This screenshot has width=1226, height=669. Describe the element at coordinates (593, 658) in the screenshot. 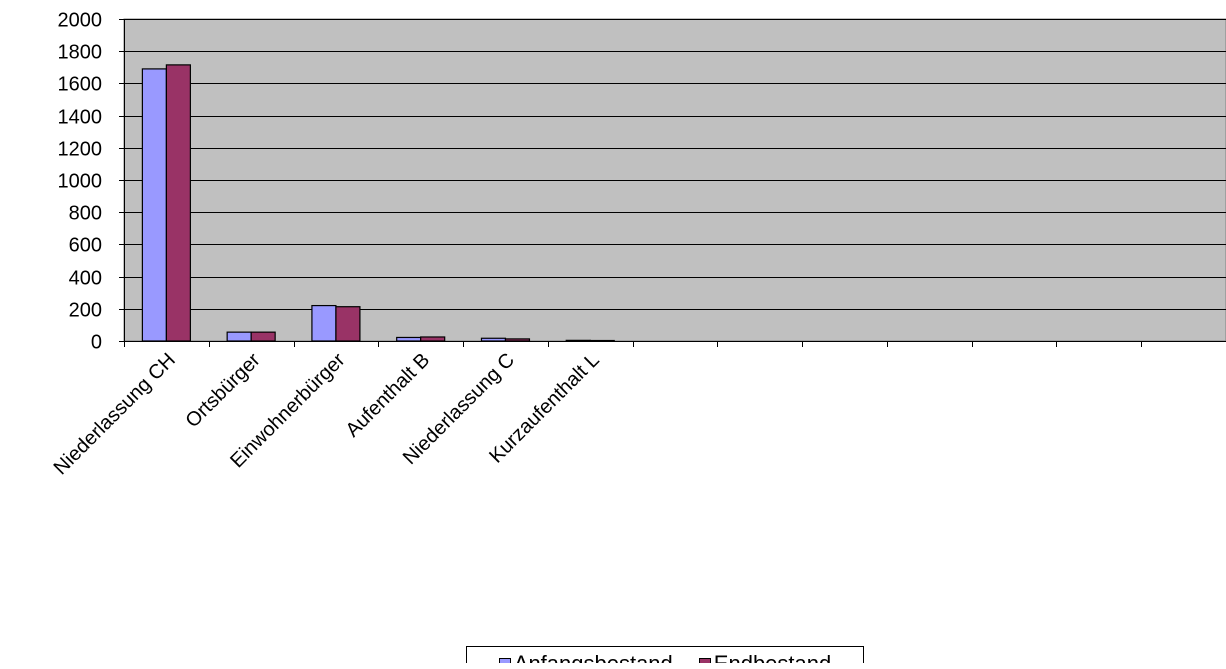

I see `legend-label-anfangsbestand: Anfangsbestand` at that location.